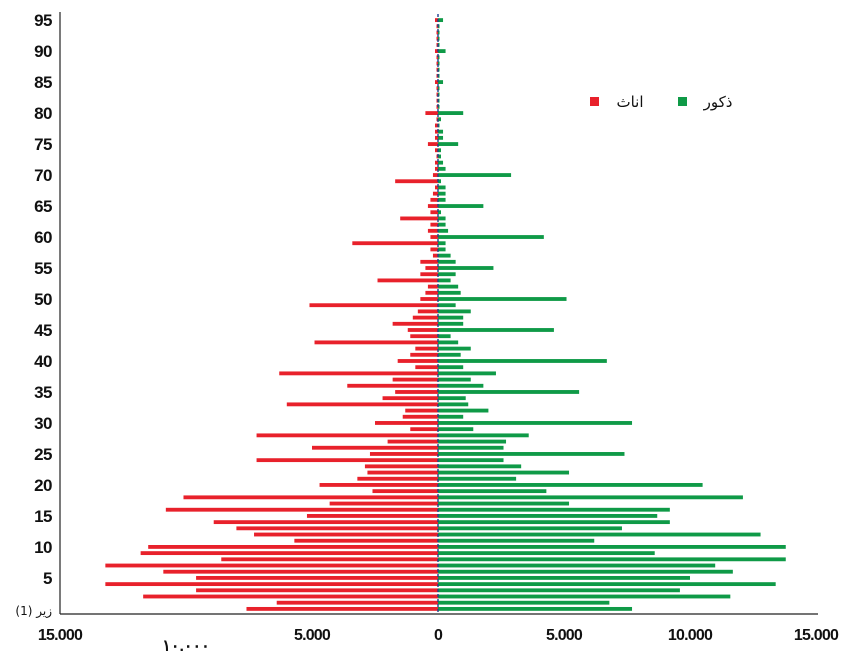 The height and width of the screenshot is (651, 847). Describe the element at coordinates (43, 361) in the screenshot. I see `y-tick-label-40: 40` at that location.